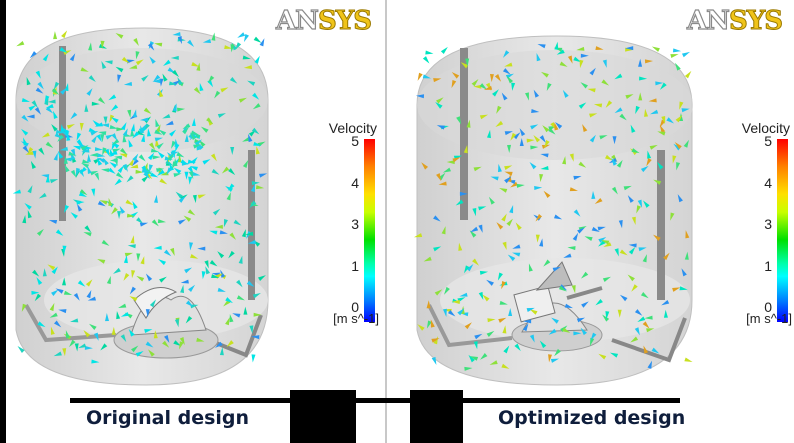  I want to click on caption-optimized: Optimized design, so click(592, 418).